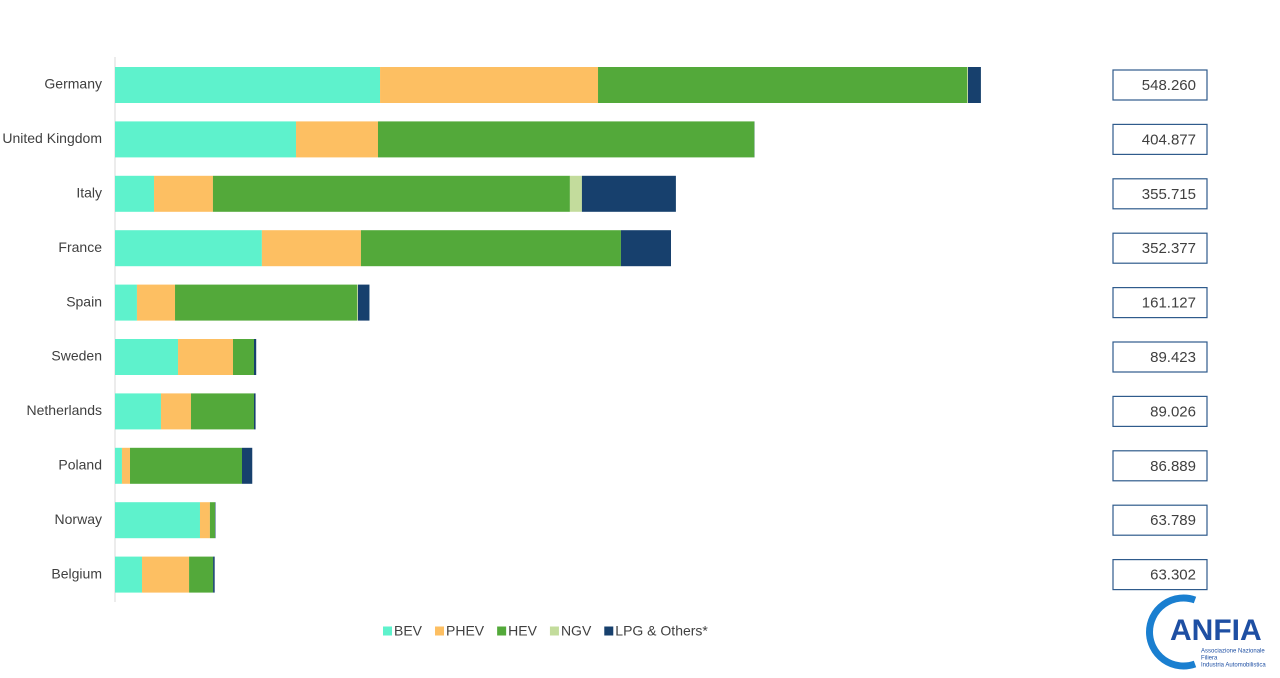 This screenshot has height=678, width=1280. Describe the element at coordinates (52, 138) in the screenshot. I see `y-tick-label: United Kingdom` at that location.